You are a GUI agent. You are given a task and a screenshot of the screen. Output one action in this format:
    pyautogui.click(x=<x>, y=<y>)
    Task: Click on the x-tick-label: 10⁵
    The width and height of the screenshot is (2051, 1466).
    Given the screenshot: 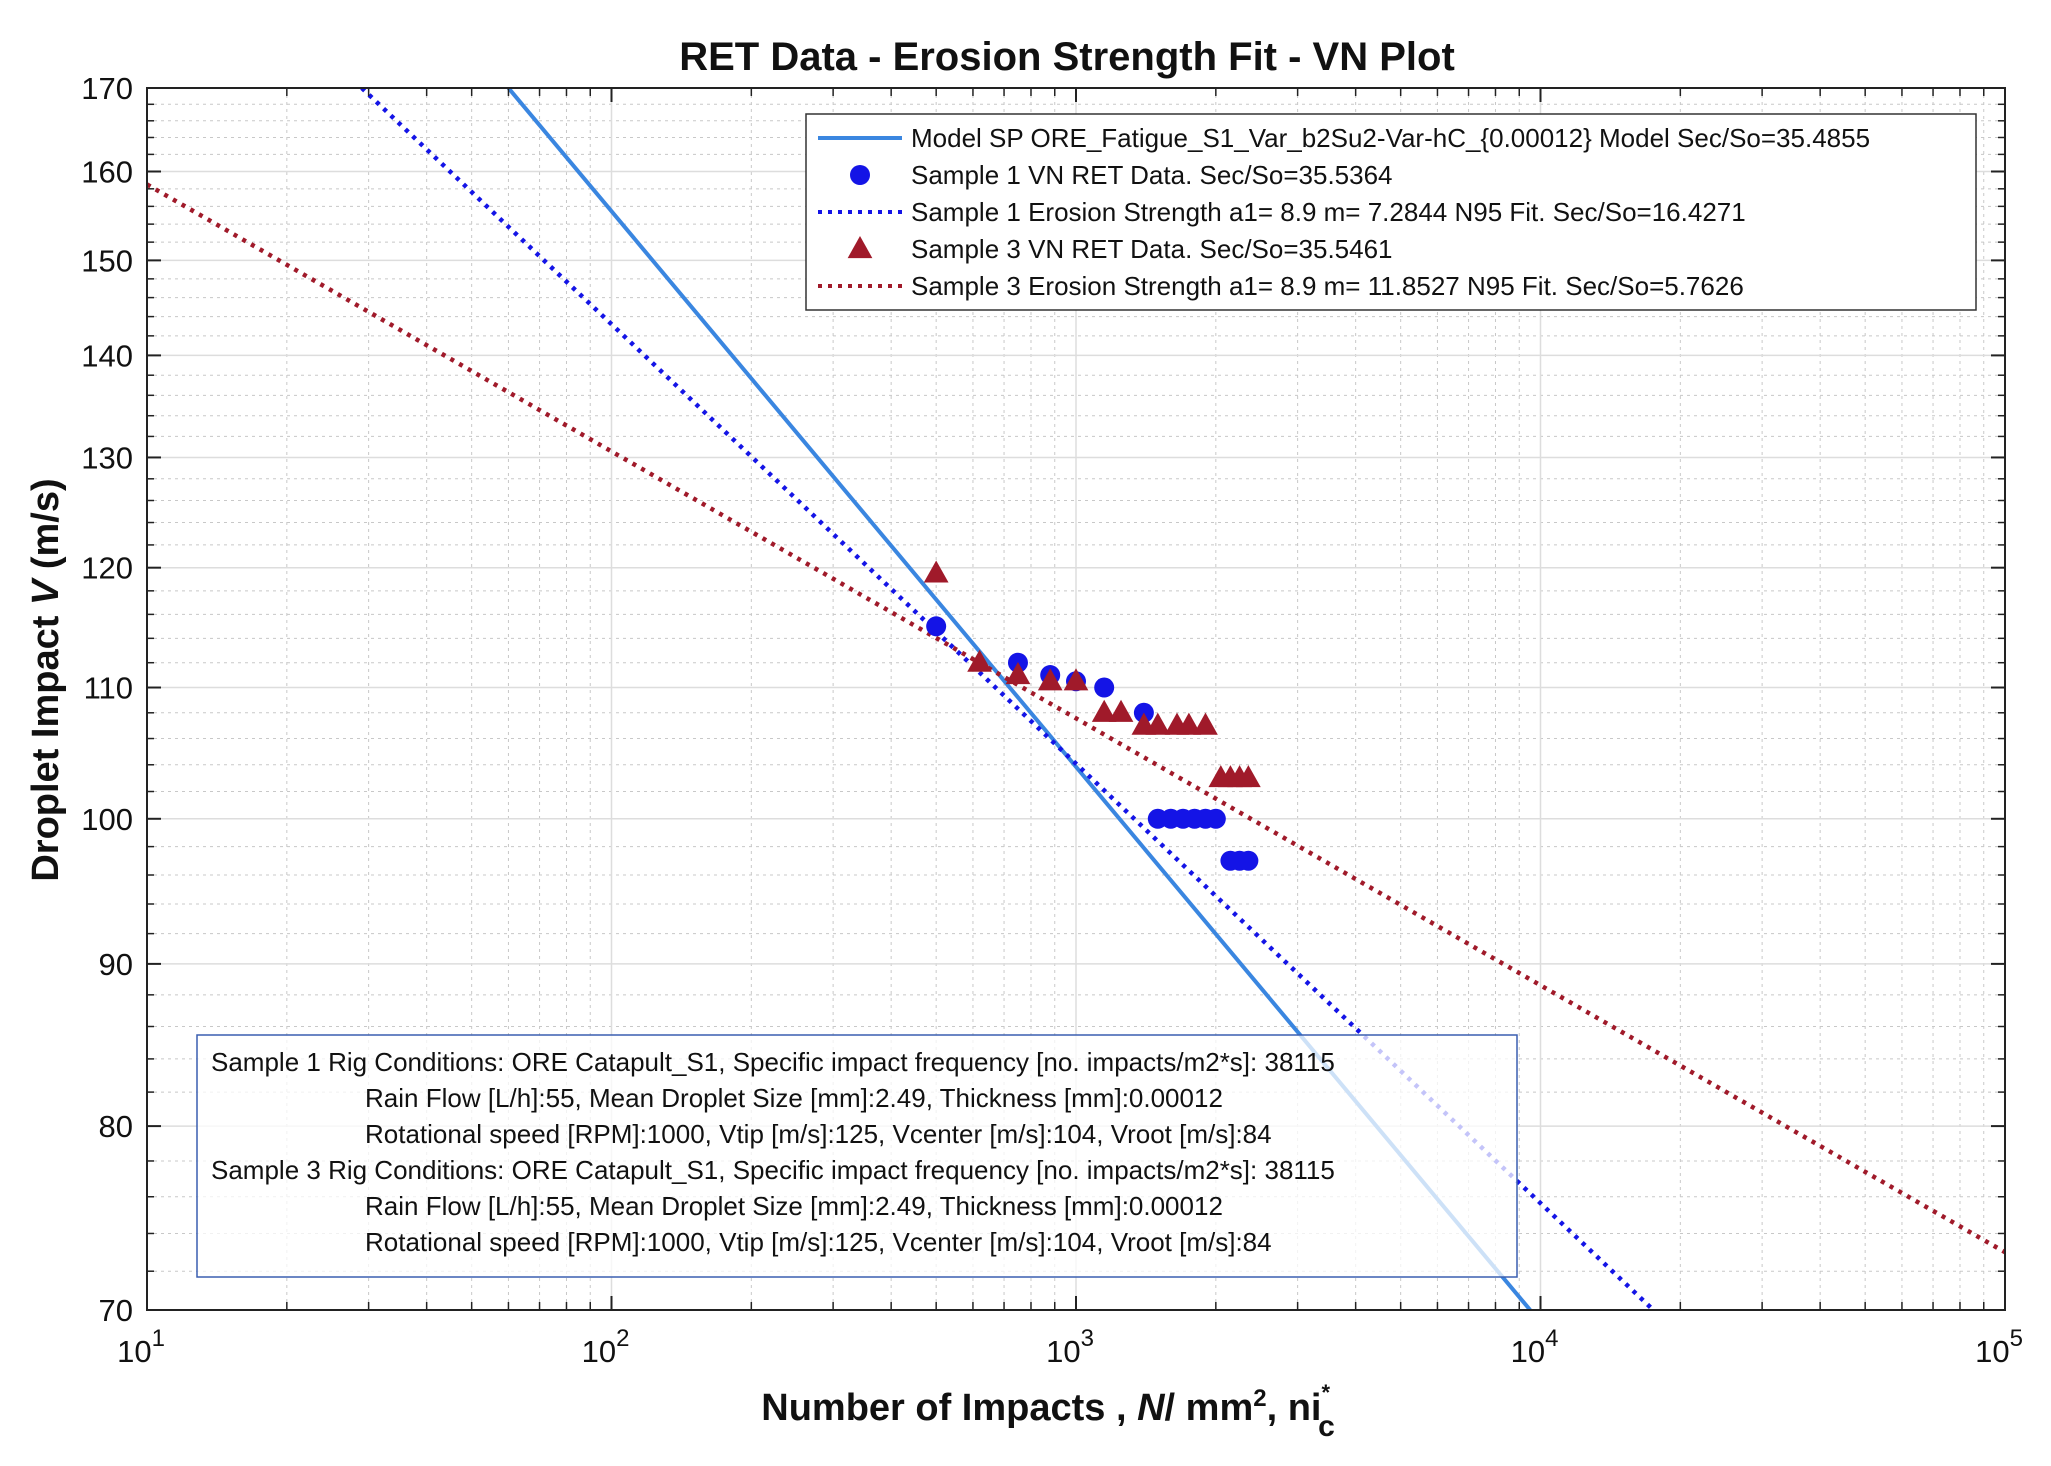 What is the action you would take?
    pyautogui.click(x=1999, y=1347)
    